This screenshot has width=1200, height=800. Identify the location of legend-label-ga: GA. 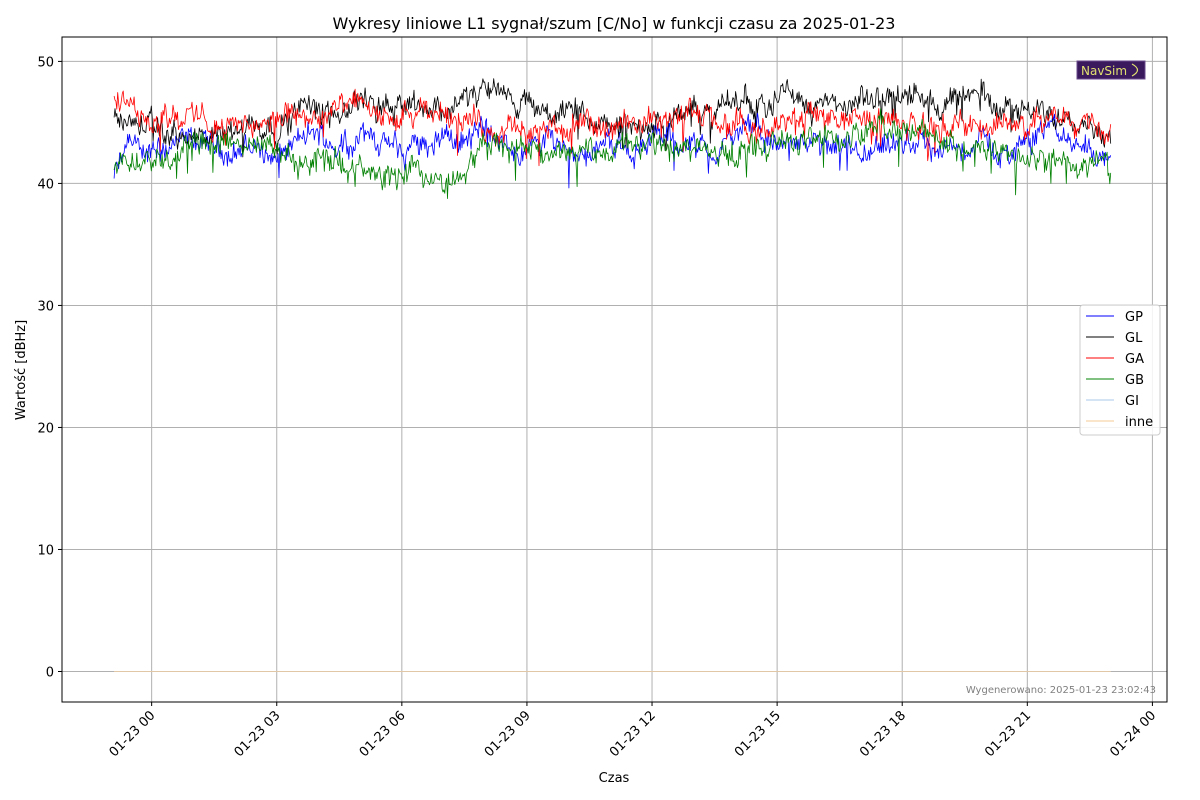
(1134, 359).